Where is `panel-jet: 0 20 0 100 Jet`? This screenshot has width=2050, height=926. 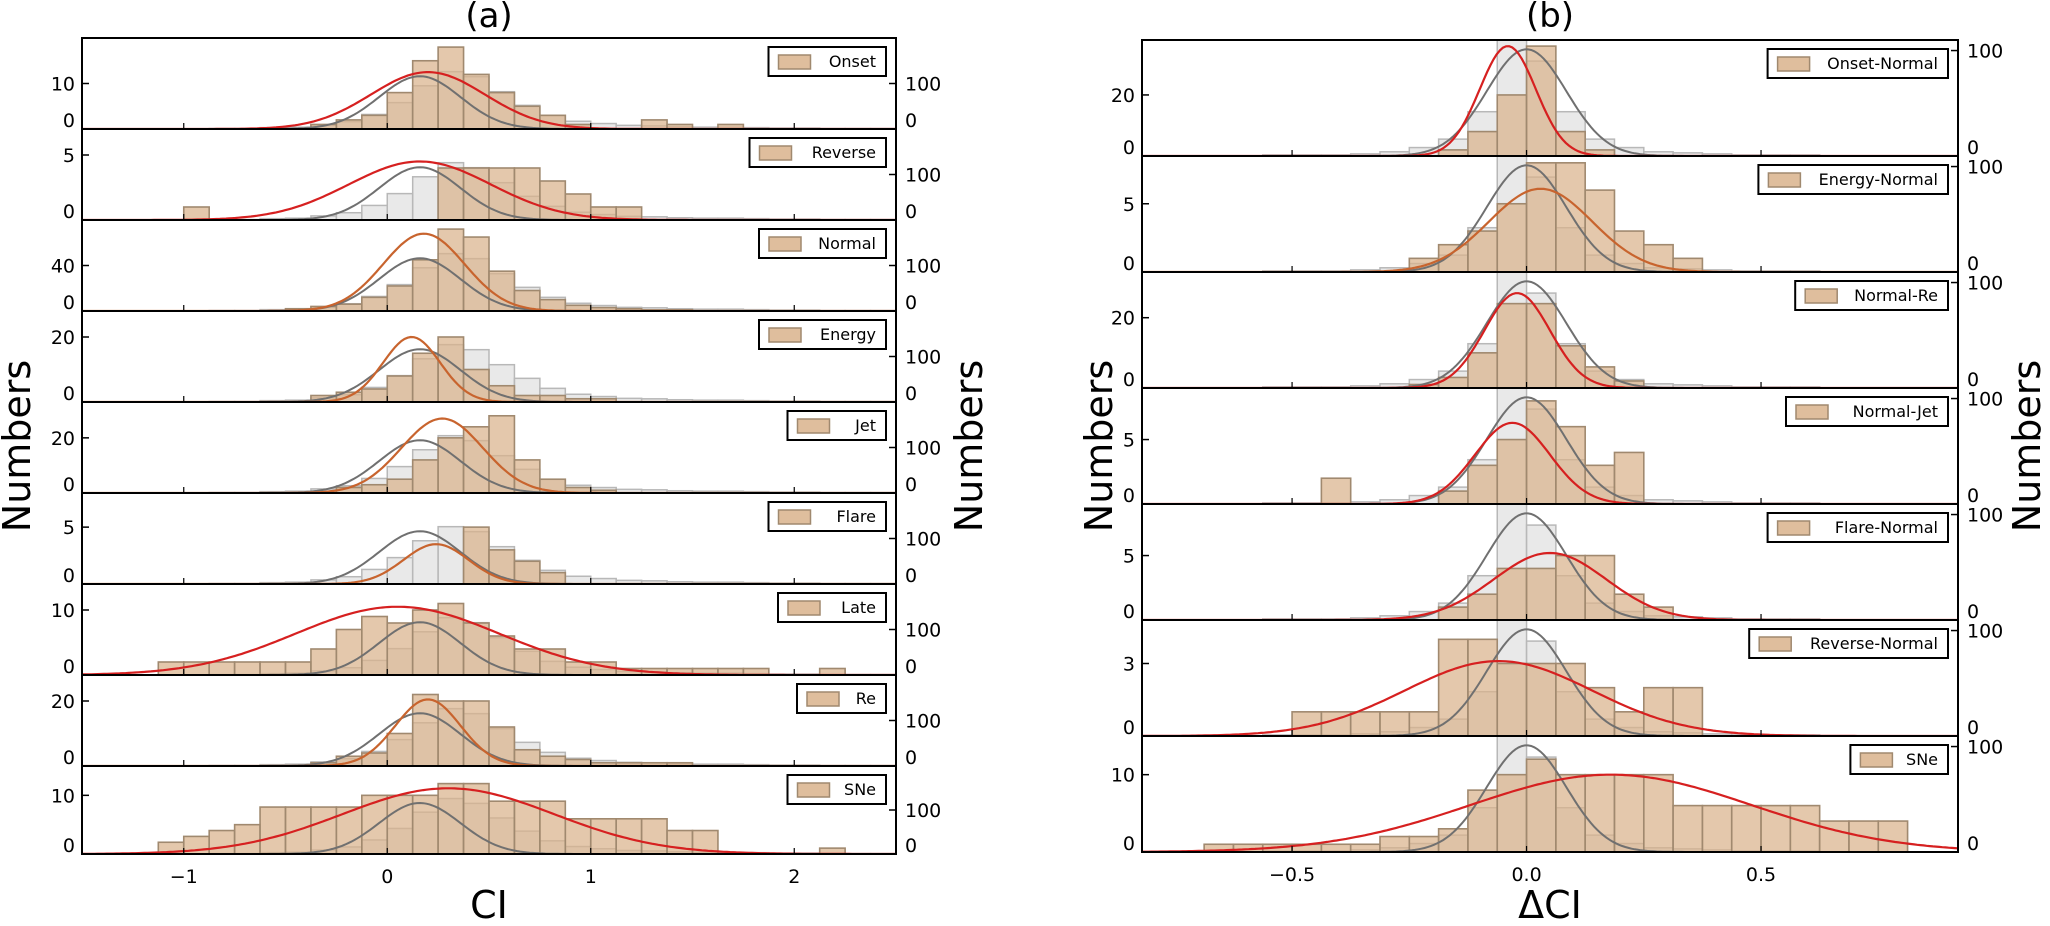 panel-jet: 0 20 0 100 Jet is located at coordinates (496, 448).